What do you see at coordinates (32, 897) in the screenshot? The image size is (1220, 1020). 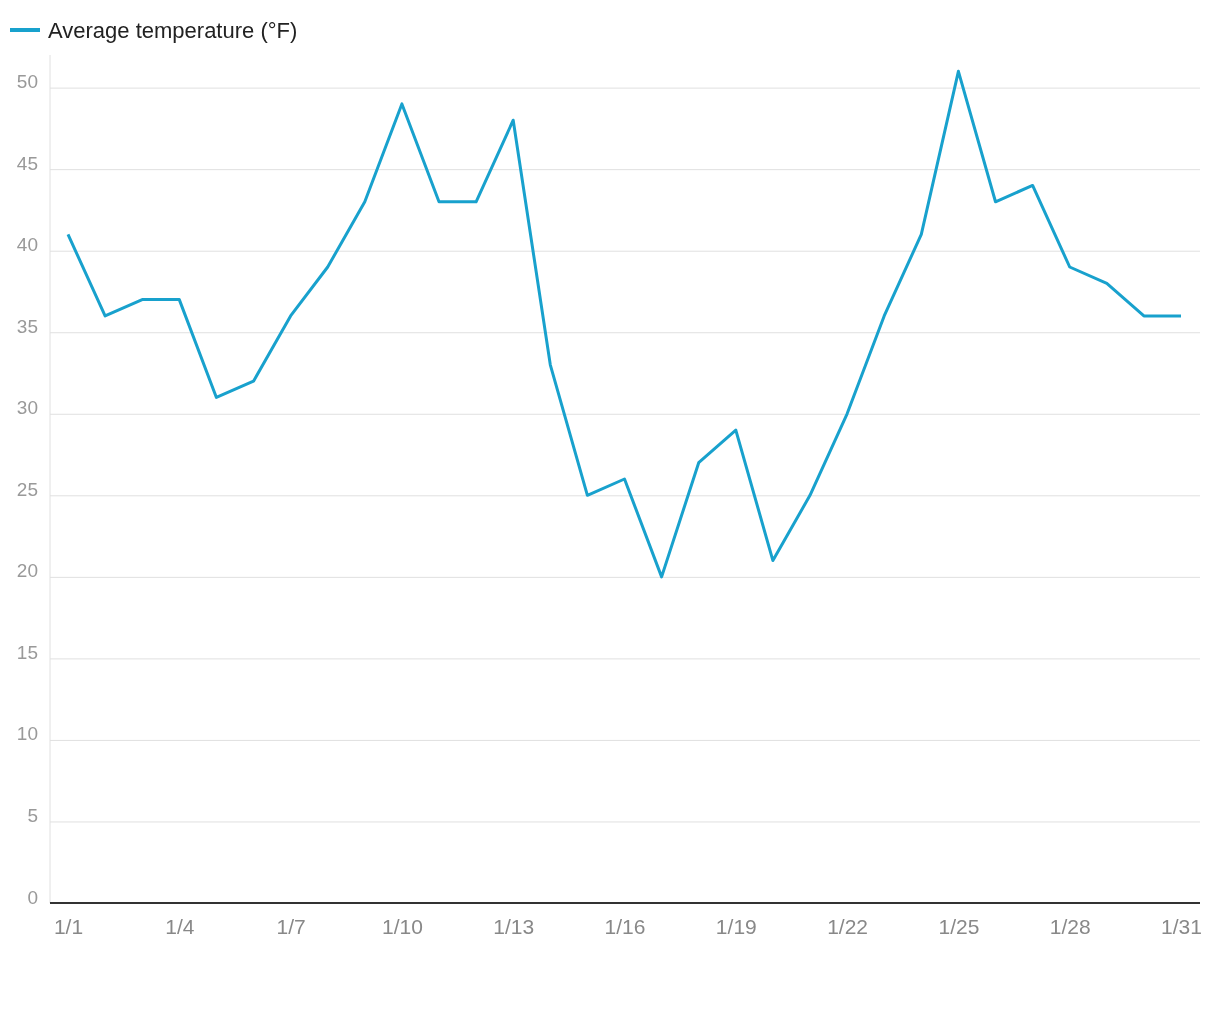 I see `y-tick-label: 0` at bounding box center [32, 897].